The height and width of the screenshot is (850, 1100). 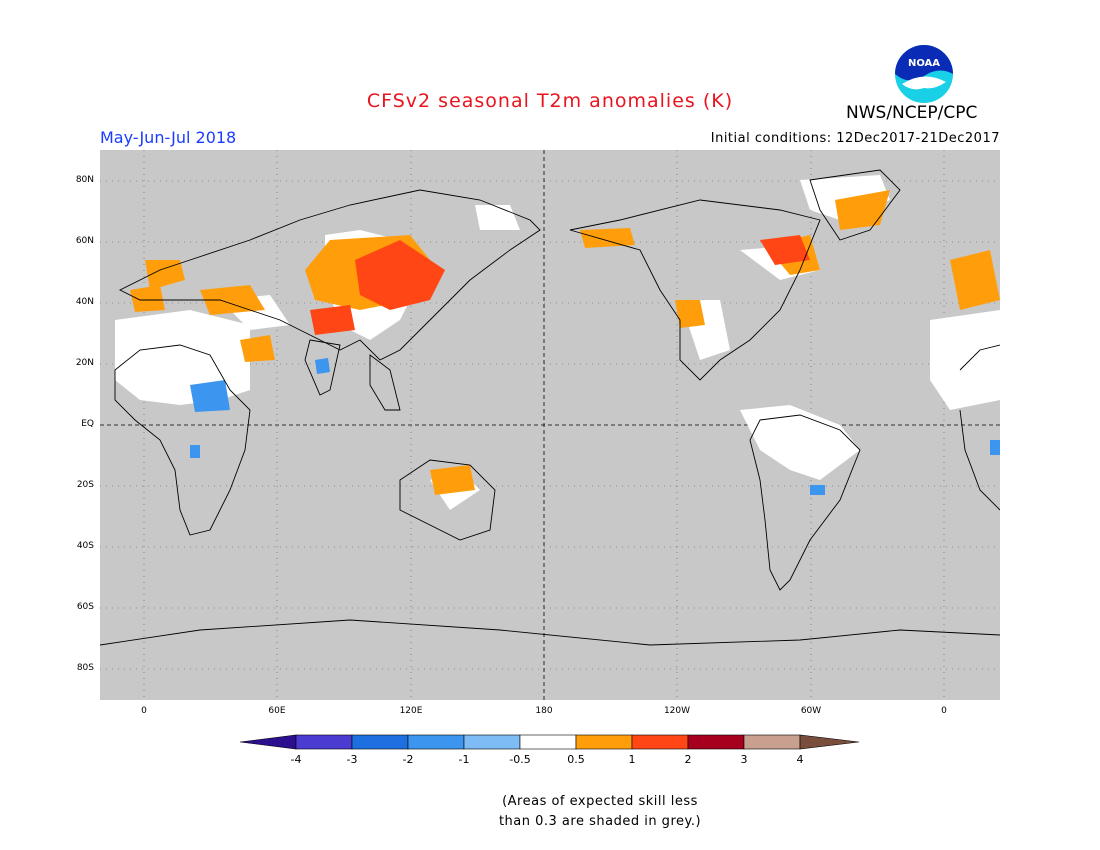 What do you see at coordinates (84, 363) in the screenshot?
I see `lat-label: 20N` at bounding box center [84, 363].